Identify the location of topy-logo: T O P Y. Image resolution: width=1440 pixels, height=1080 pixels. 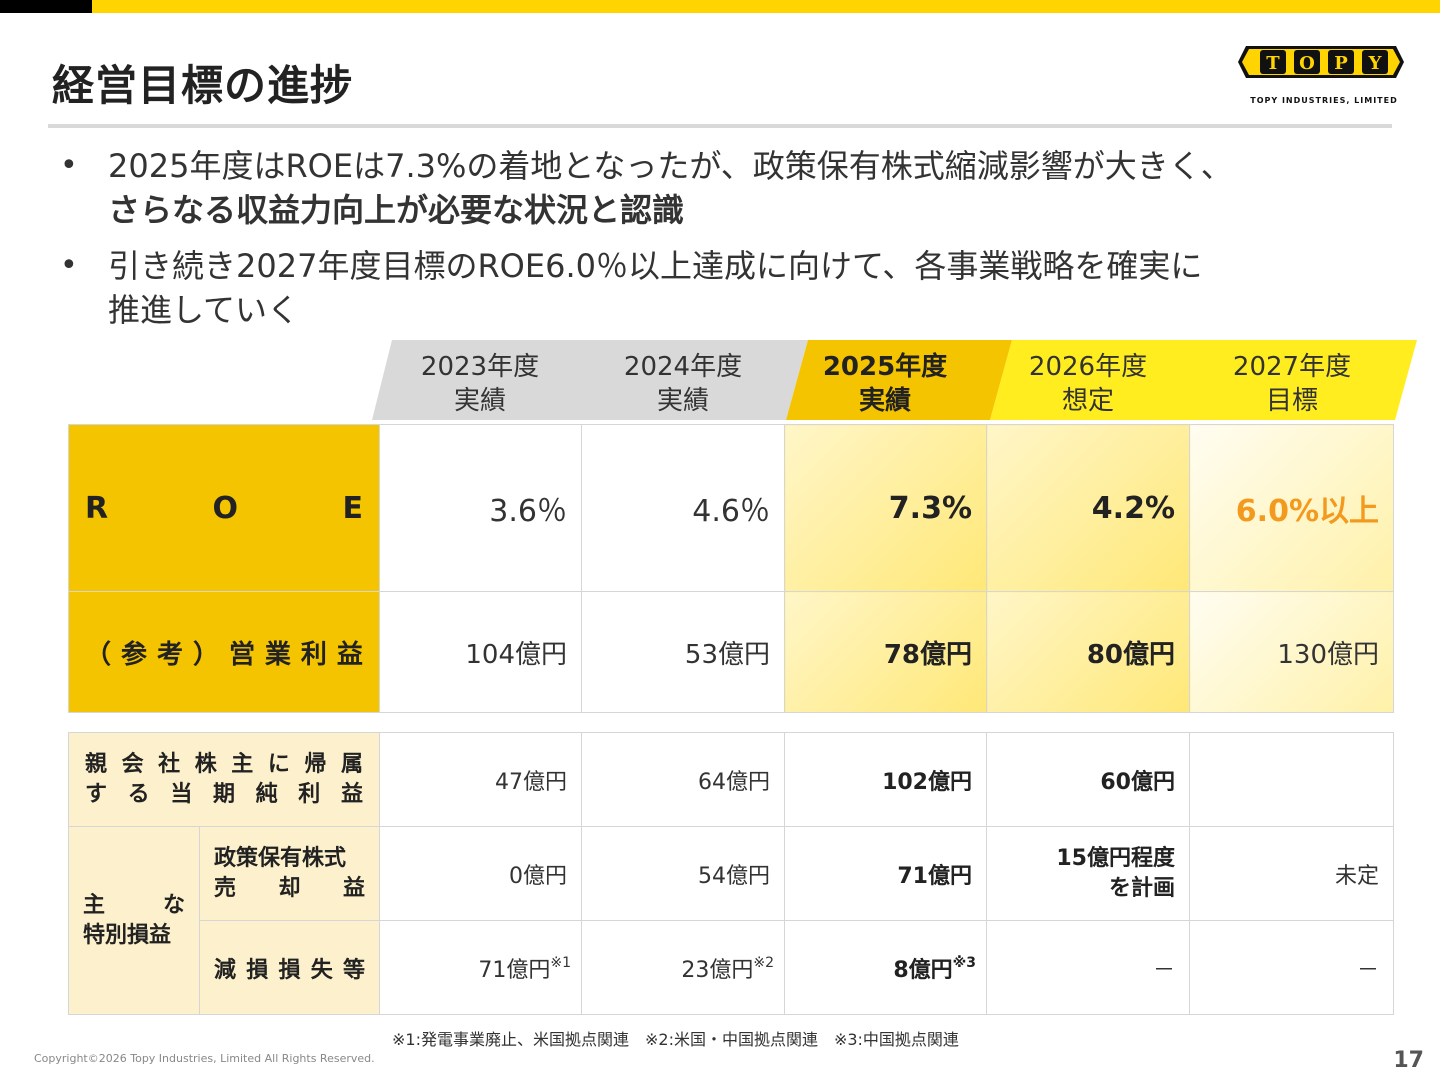
(1321, 62).